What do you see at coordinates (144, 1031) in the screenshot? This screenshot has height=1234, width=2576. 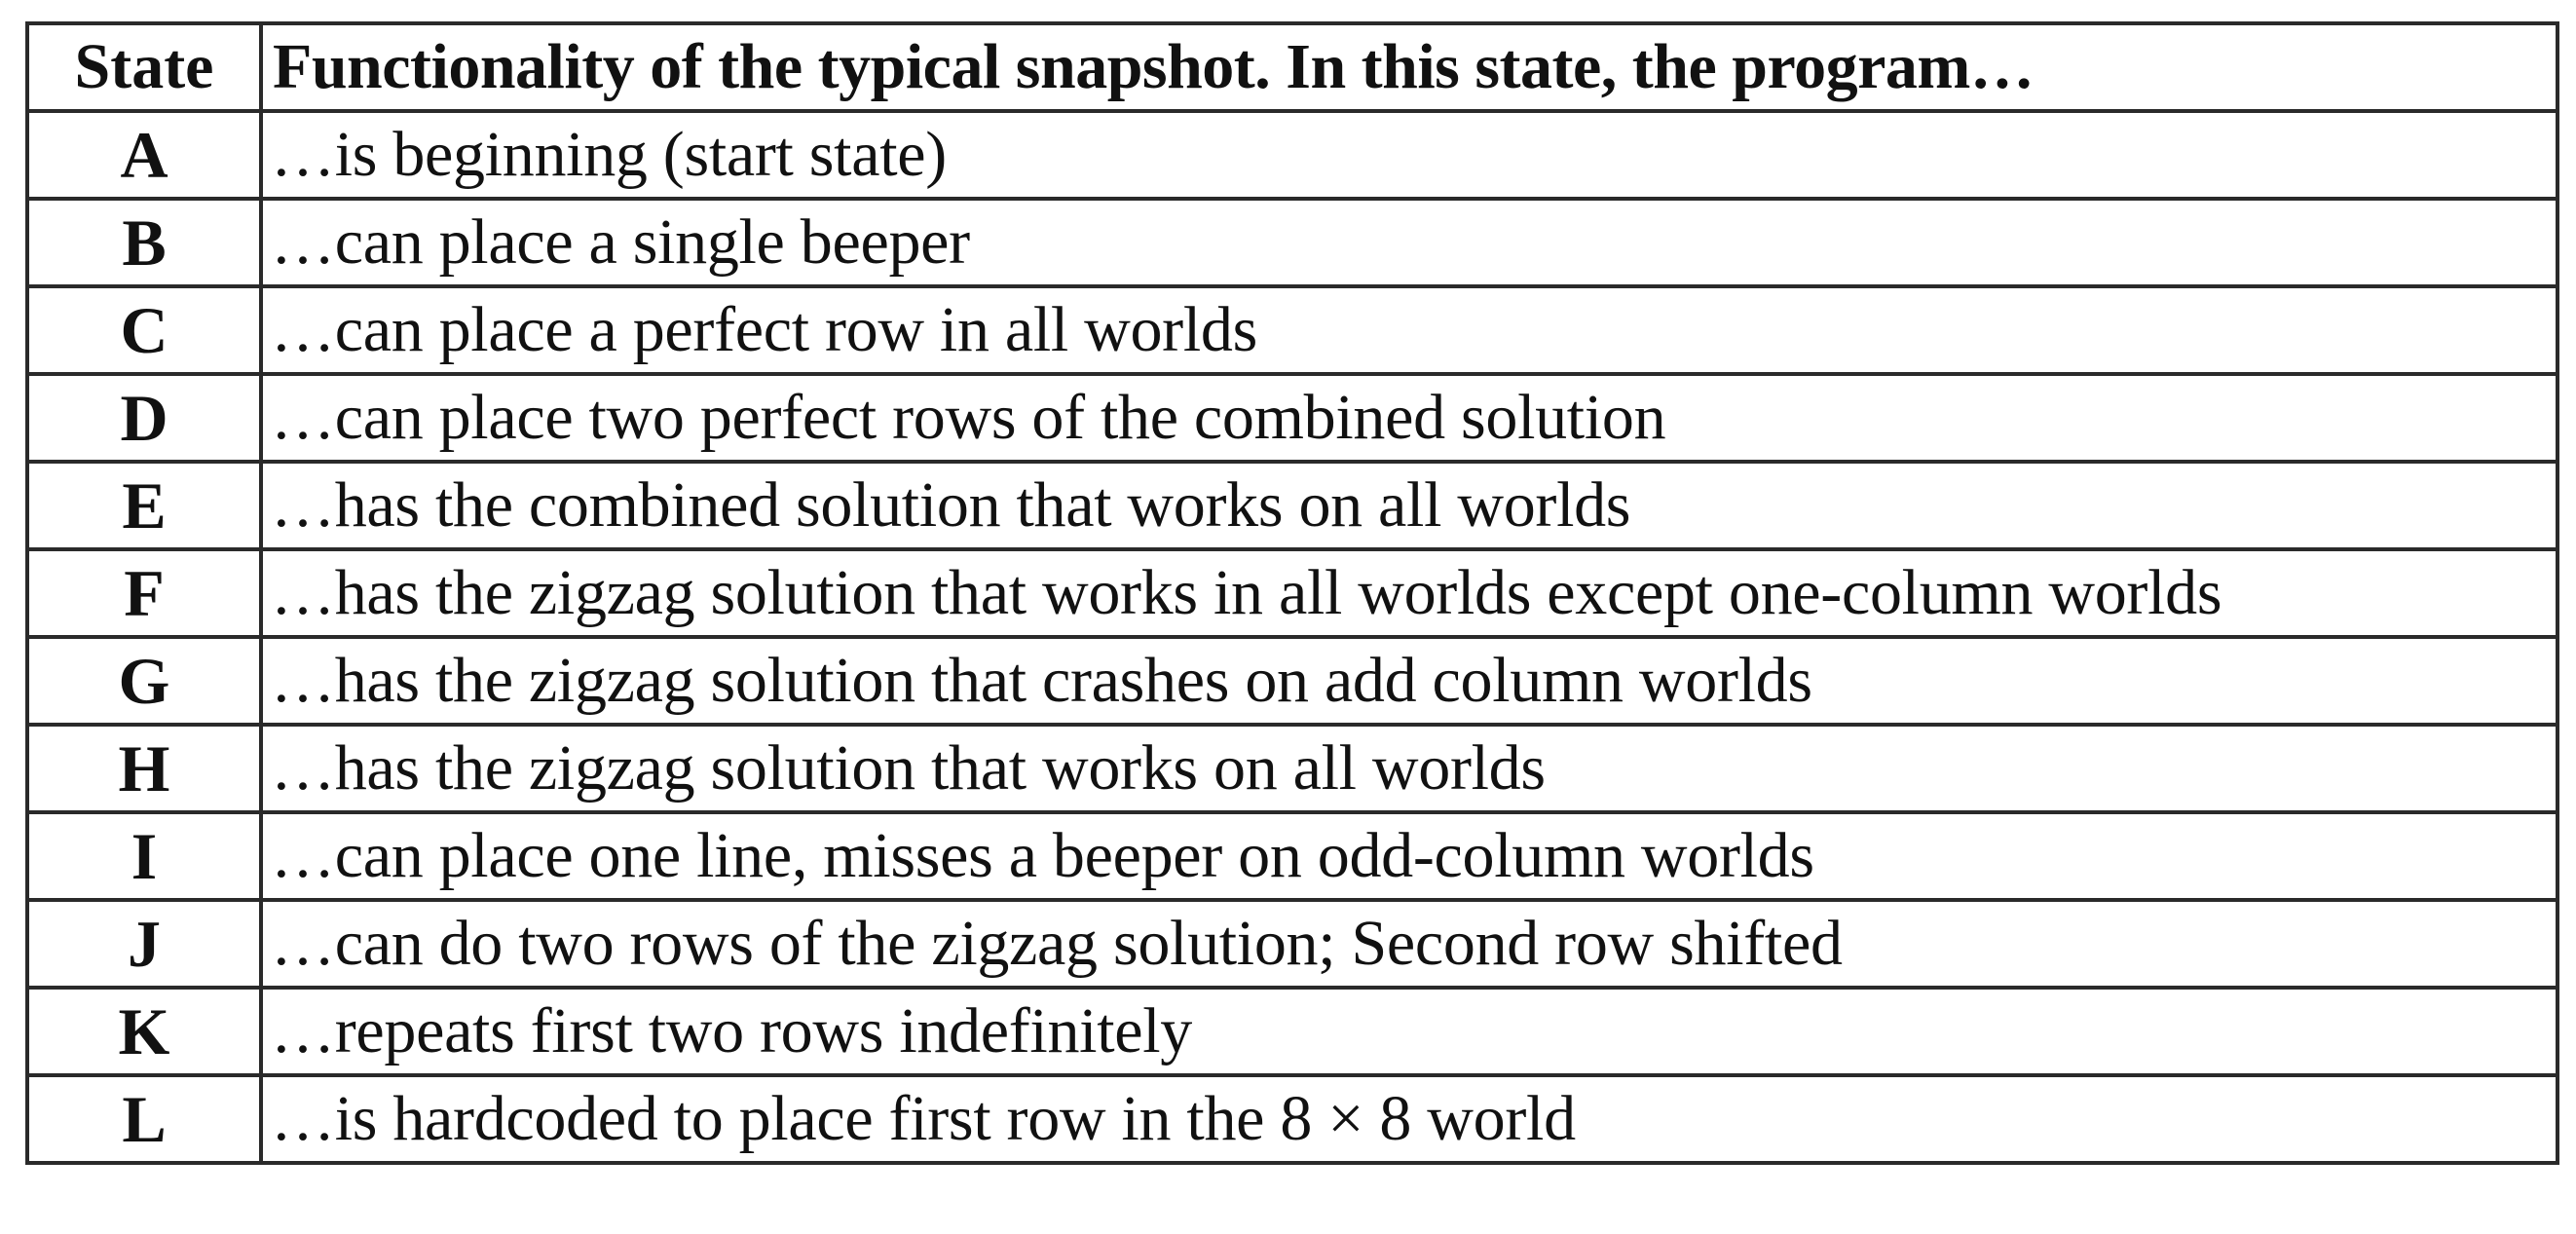 I see `state-cell: K` at bounding box center [144, 1031].